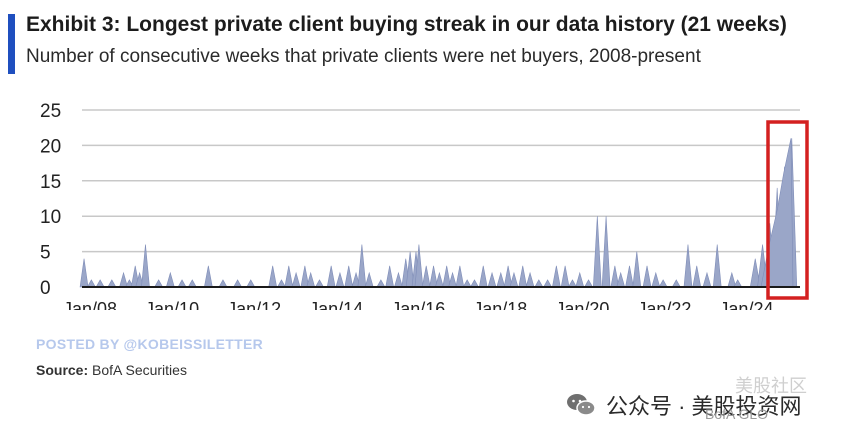 The height and width of the screenshot is (438, 863). Describe the element at coordinates (664, 304) in the screenshot. I see `x-tick-label: Jan/22` at that location.